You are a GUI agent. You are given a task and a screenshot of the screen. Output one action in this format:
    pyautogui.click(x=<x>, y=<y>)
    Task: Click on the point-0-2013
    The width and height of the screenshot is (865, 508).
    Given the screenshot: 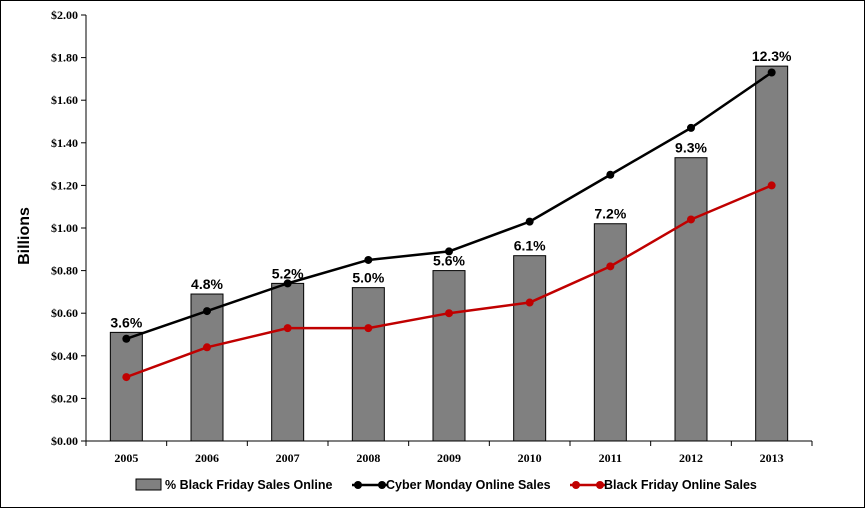 What is the action you would take?
    pyautogui.click(x=771, y=72)
    